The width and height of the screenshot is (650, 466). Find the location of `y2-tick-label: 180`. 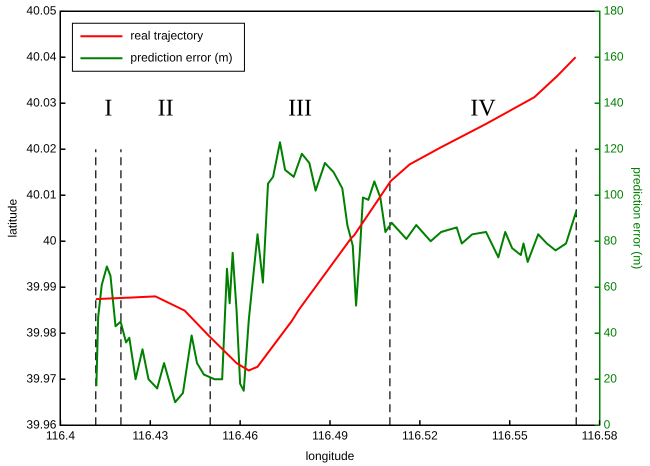

y2-tick-label: 180 is located at coordinates (614, 11).